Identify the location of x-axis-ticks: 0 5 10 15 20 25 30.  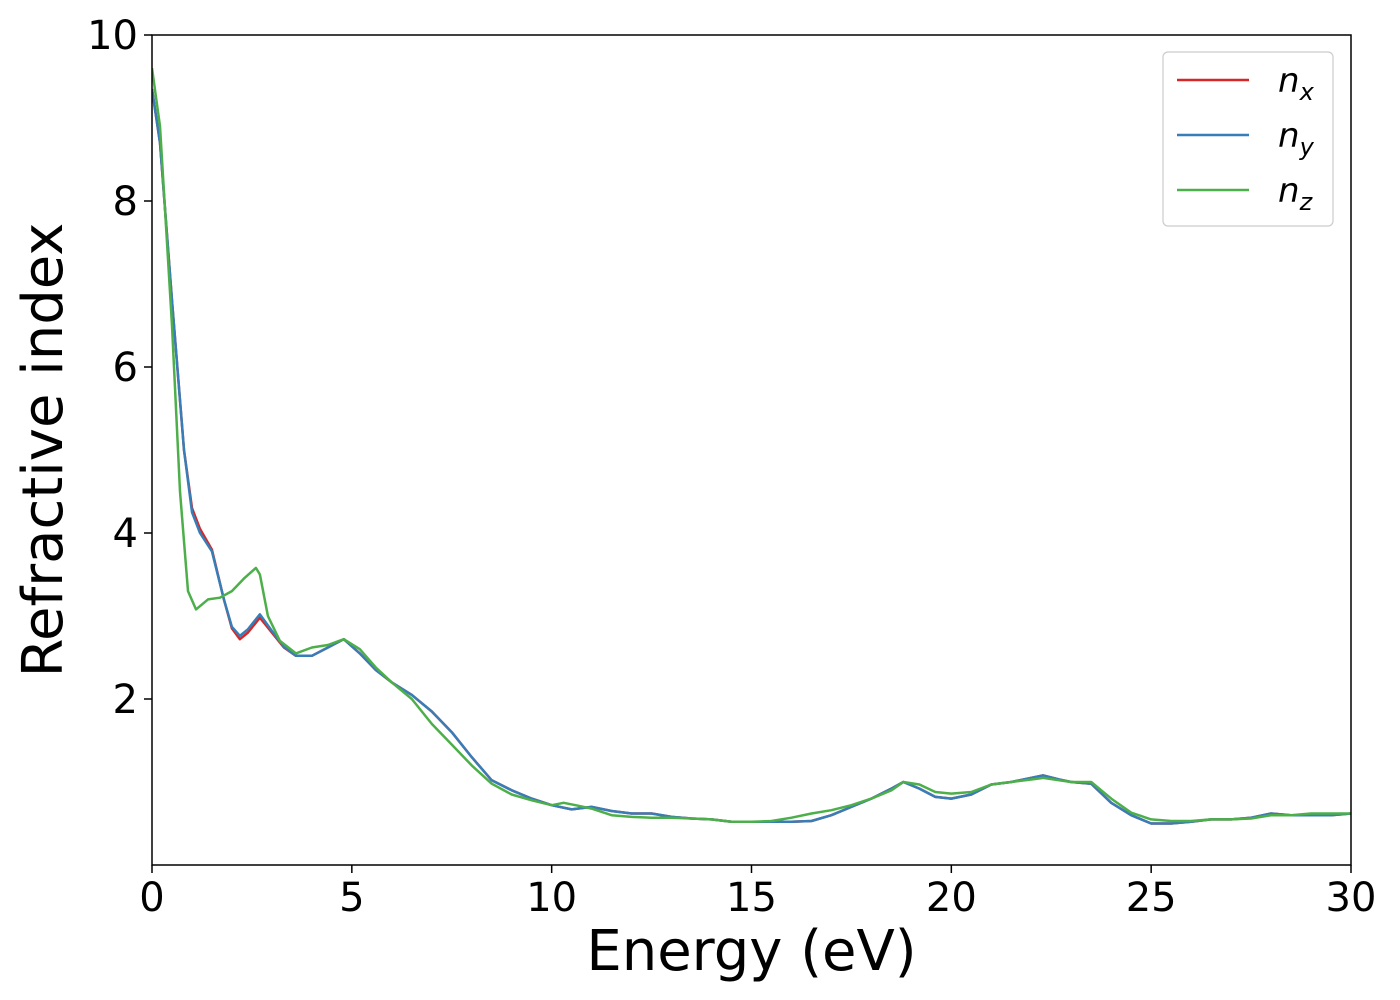
(757, 893).